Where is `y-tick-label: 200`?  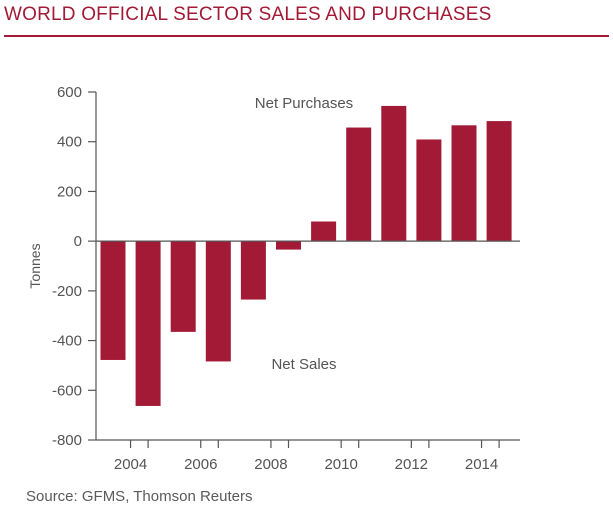 y-tick-label: 200 is located at coordinates (69, 191).